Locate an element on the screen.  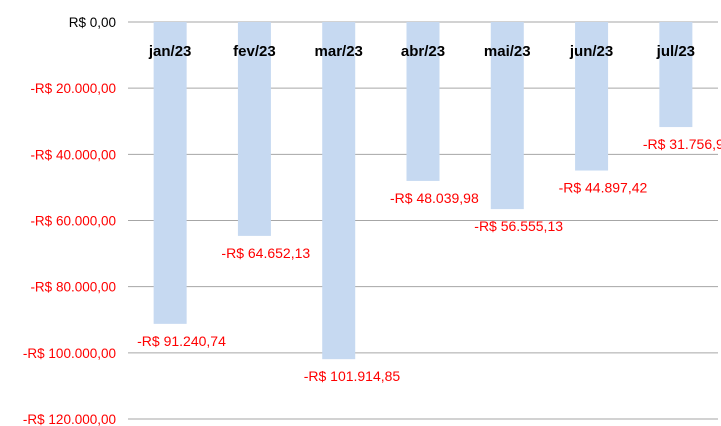
category-label: jan/23 is located at coordinates (170, 51).